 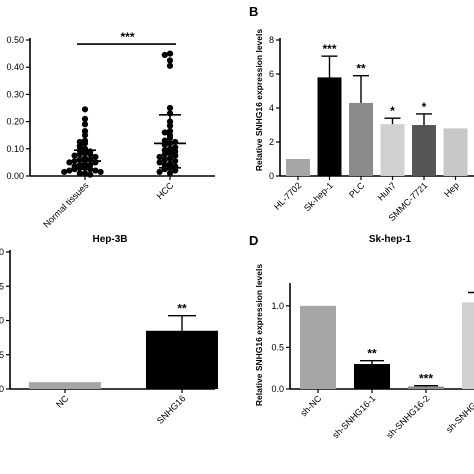 What do you see at coordinates (253, 11) in the screenshot?
I see `panel-label-b: B` at bounding box center [253, 11].